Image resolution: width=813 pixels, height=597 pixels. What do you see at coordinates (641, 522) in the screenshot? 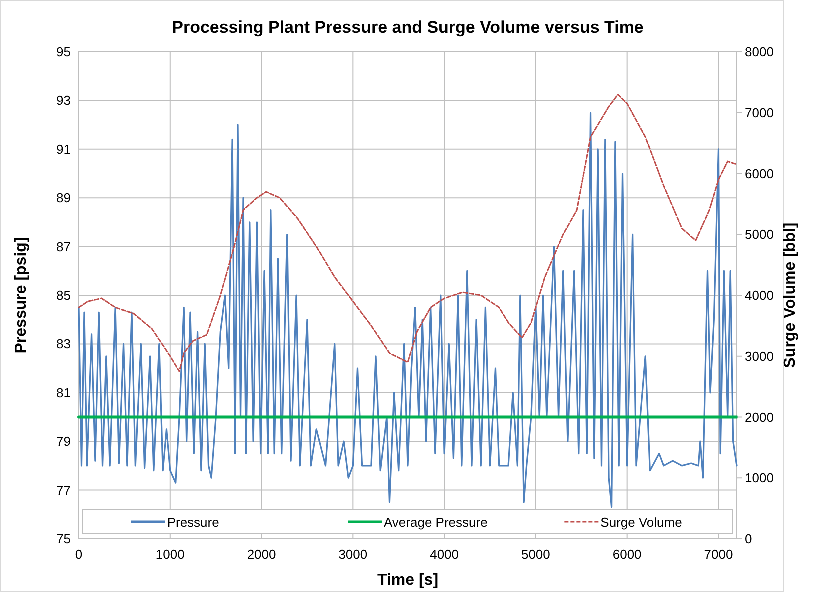
I see `legend-label: Surge Volume` at bounding box center [641, 522].